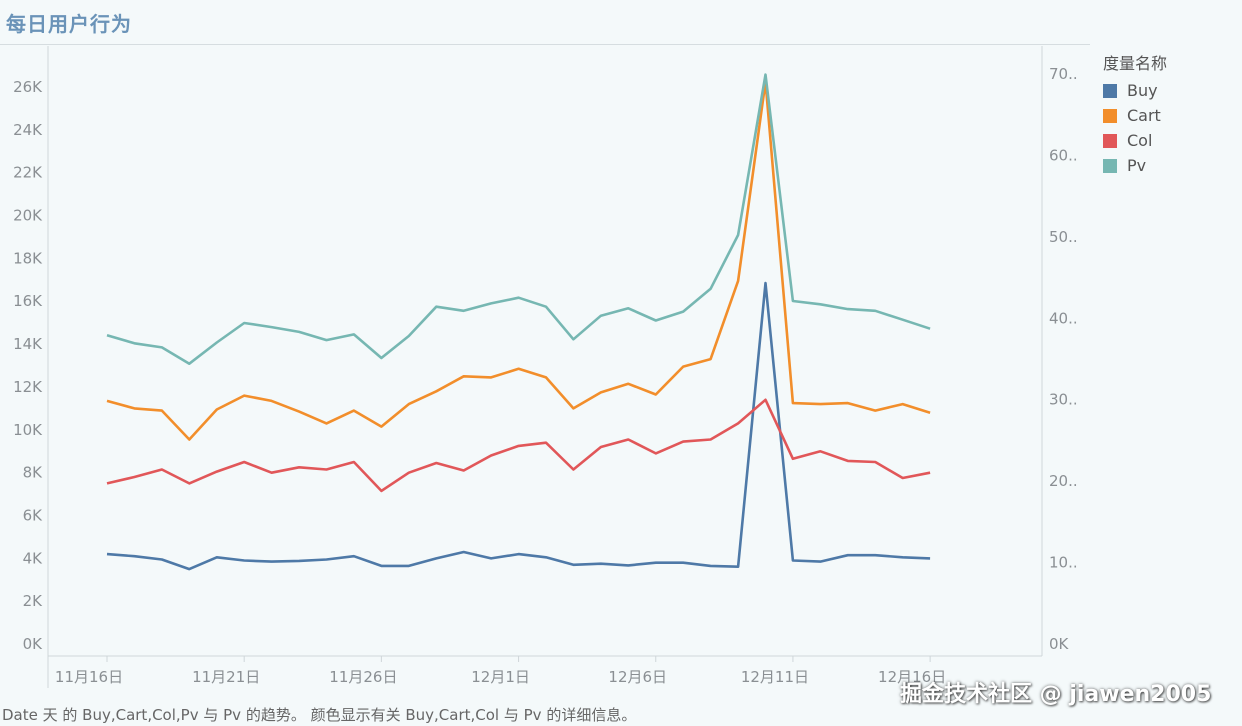  I want to click on y-right-tick-label: 30.., so click(1063, 400).